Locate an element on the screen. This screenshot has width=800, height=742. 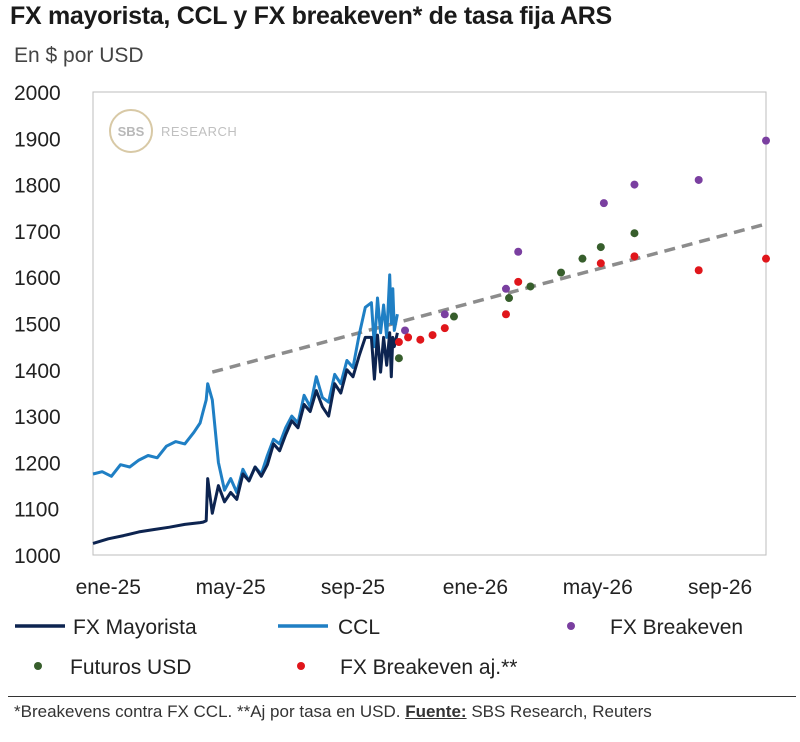
legend-fx-breakeven-label: FX Breakeven is located at coordinates (676, 627).